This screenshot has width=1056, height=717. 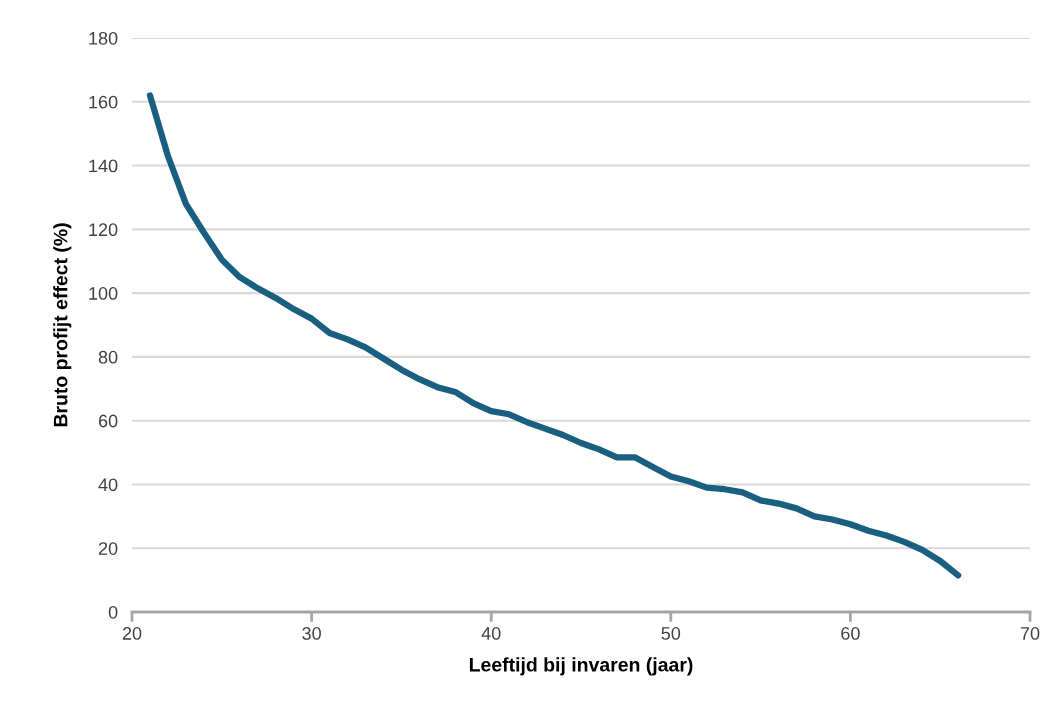 What do you see at coordinates (103, 166) in the screenshot?
I see `y-tick-label: 140` at bounding box center [103, 166].